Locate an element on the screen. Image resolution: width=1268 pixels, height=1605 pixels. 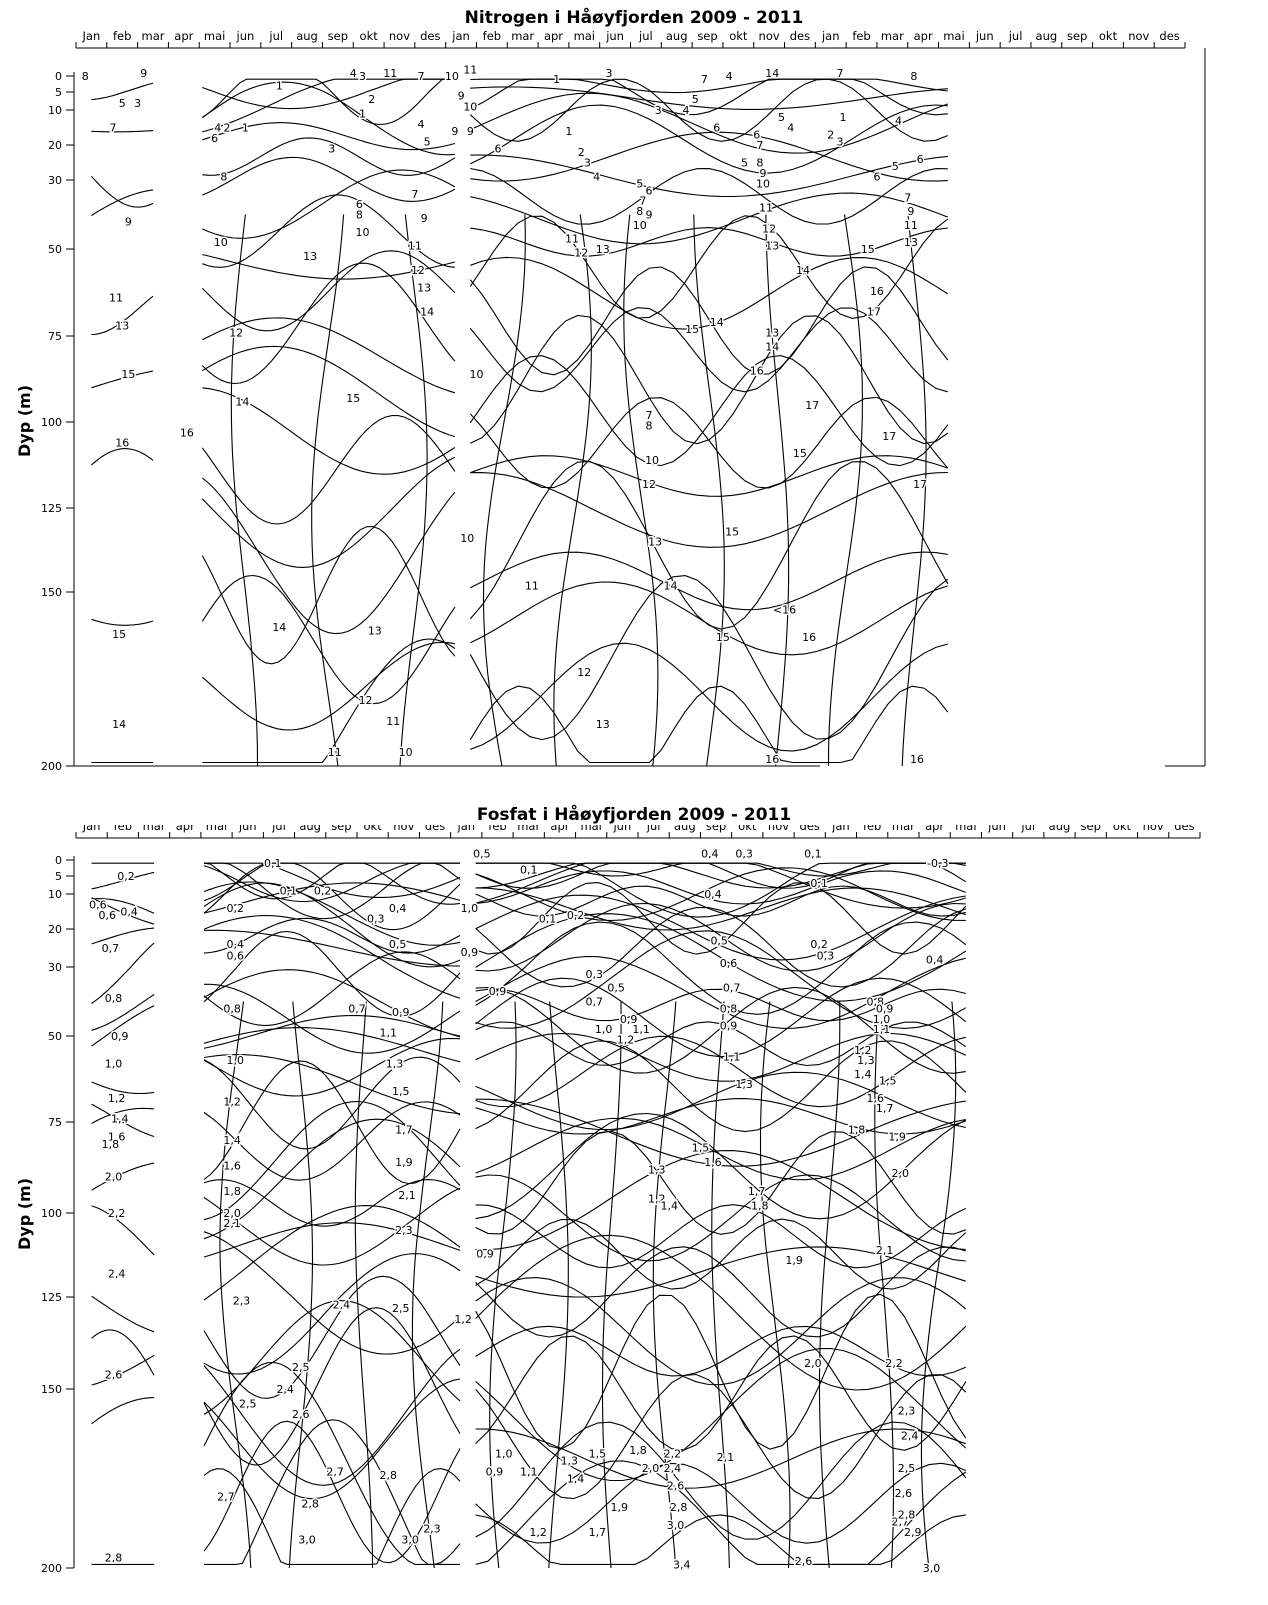
contour-value-label: 0,2 is located at coordinates (323, 890).